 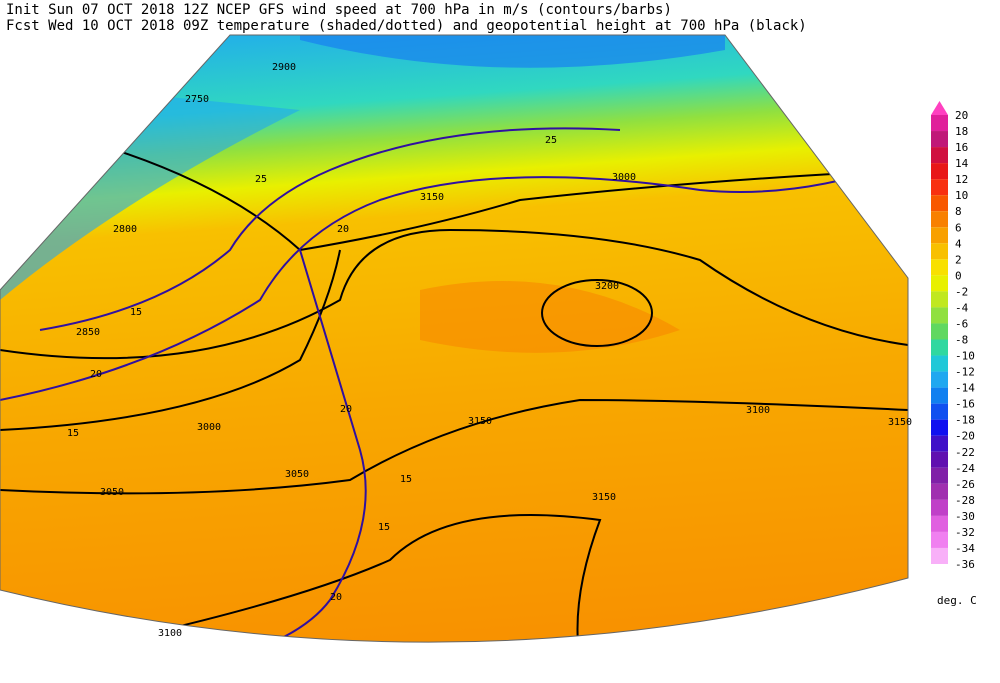 What do you see at coordinates (962, 307) in the screenshot?
I see `legend-label: -4` at bounding box center [962, 307].